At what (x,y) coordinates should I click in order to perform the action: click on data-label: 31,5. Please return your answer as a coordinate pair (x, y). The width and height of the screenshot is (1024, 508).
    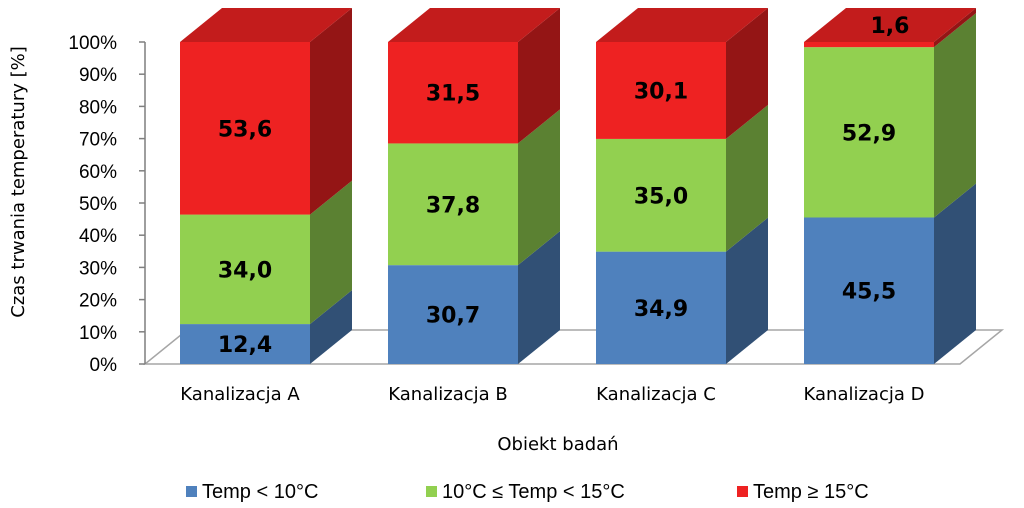
    Looking at the image, I should click on (453, 94).